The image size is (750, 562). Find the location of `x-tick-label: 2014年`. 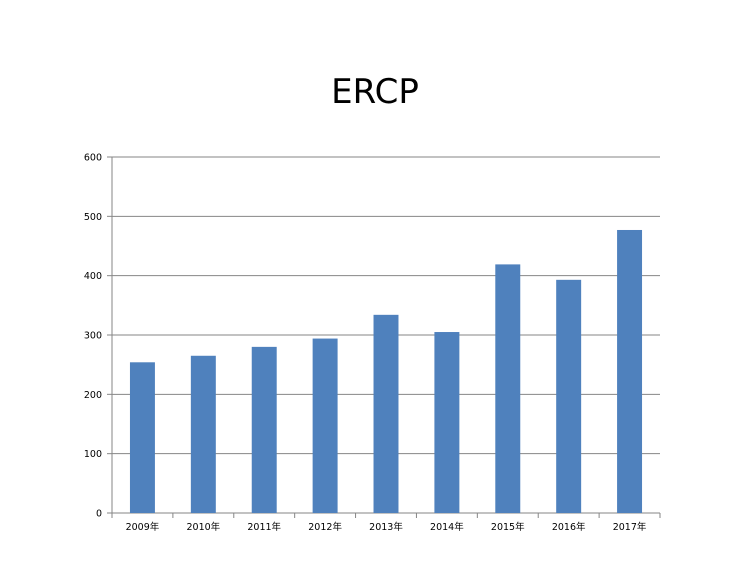

x-tick-label: 2014年 is located at coordinates (447, 527).